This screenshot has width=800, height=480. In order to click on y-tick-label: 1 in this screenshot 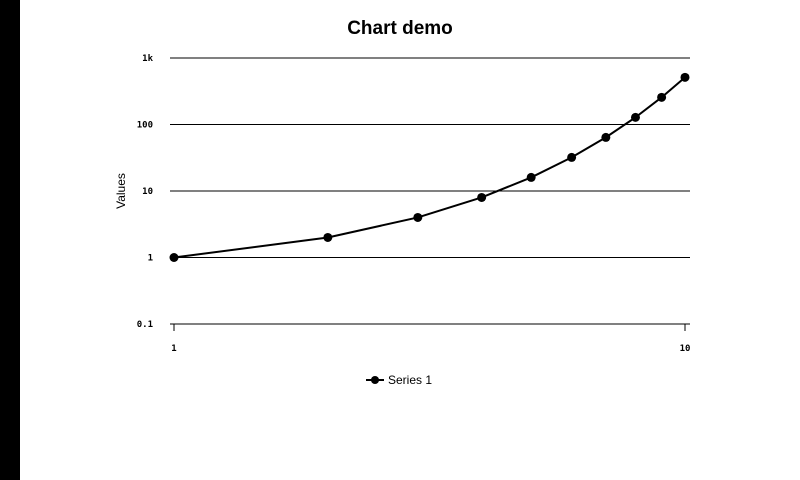, I will do `click(150, 259)`.